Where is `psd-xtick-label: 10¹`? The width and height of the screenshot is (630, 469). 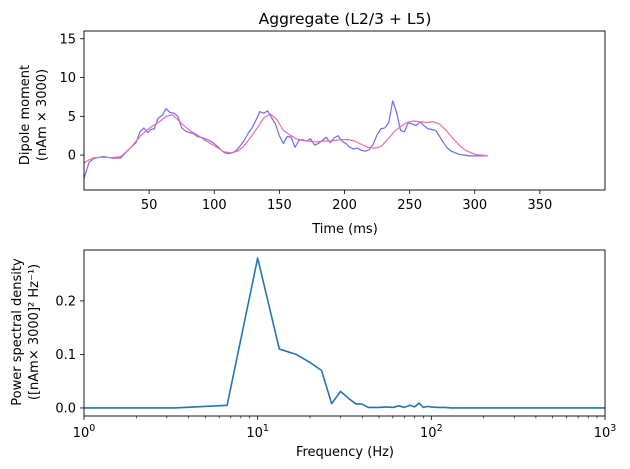 psd-xtick-label: 10¹ is located at coordinates (257, 432).